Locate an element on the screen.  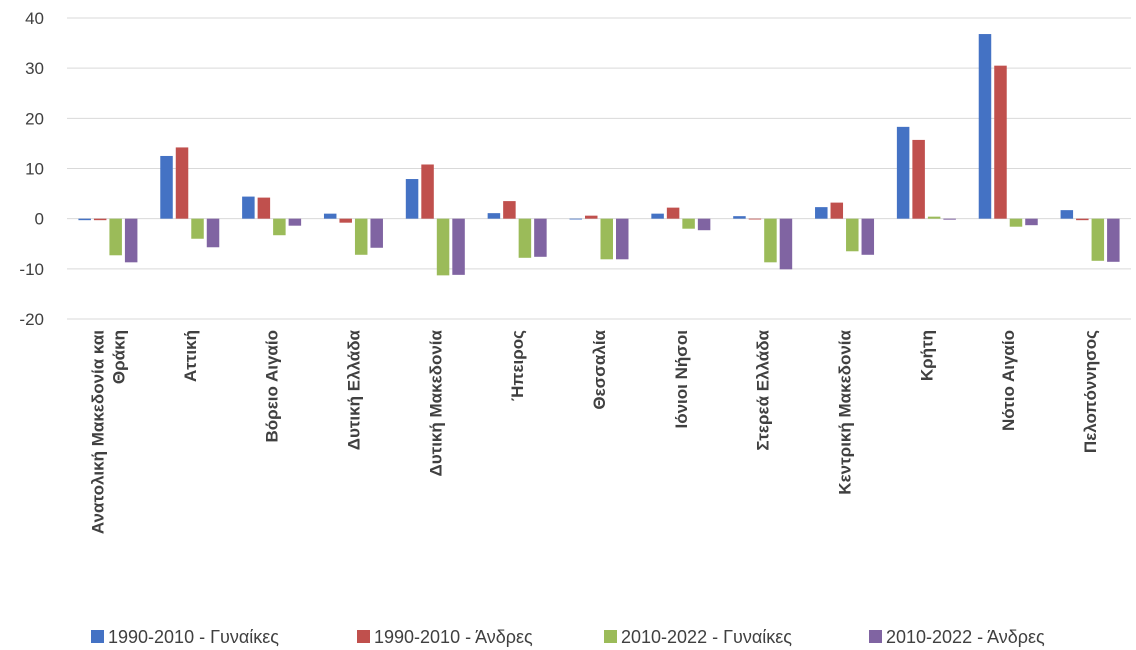
y-axis: 40 30 20 10 0 -10 -20 is located at coordinates (31, 169).